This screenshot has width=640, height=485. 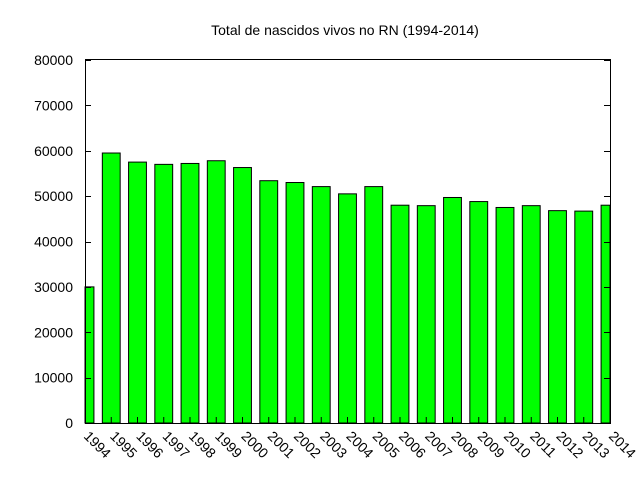 I want to click on bar-2007, so click(x=426, y=314).